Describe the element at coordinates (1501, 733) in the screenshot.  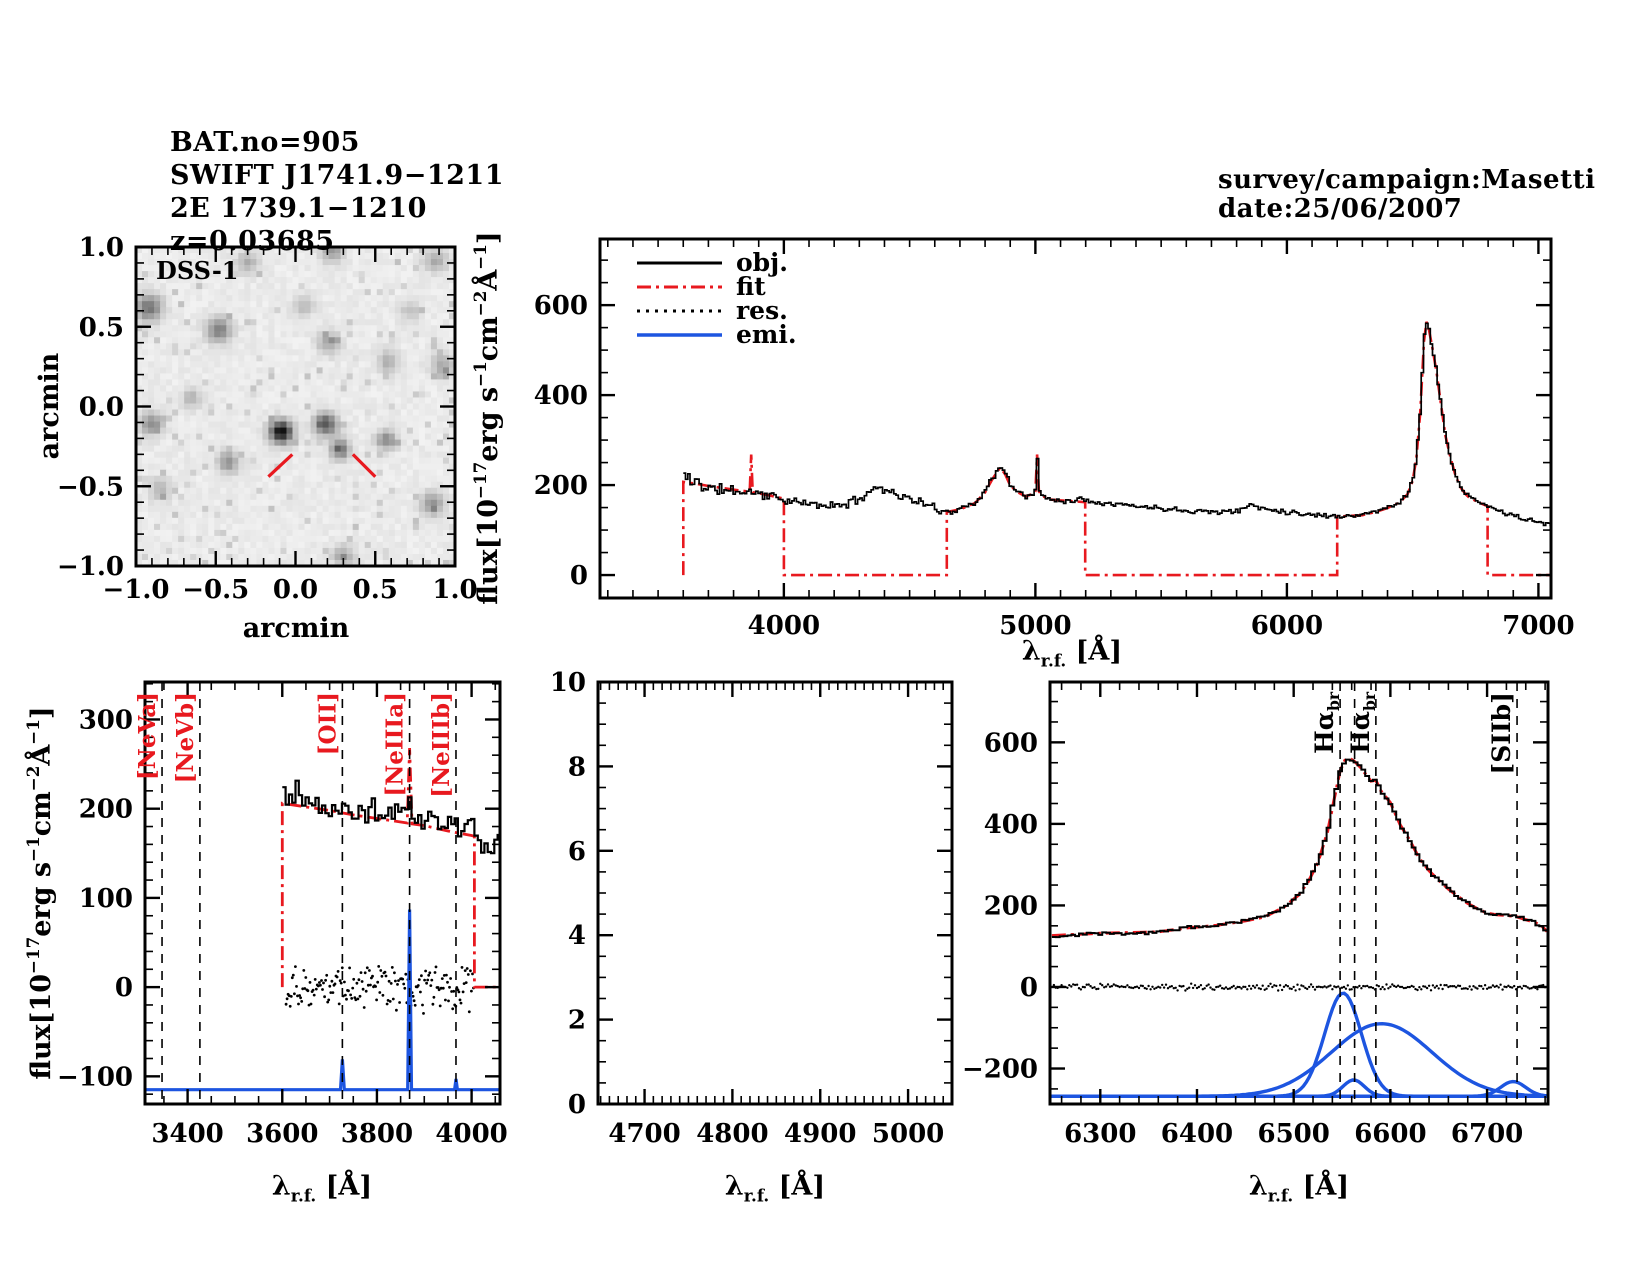
I see `svg-text: [SIIb]` at that location.